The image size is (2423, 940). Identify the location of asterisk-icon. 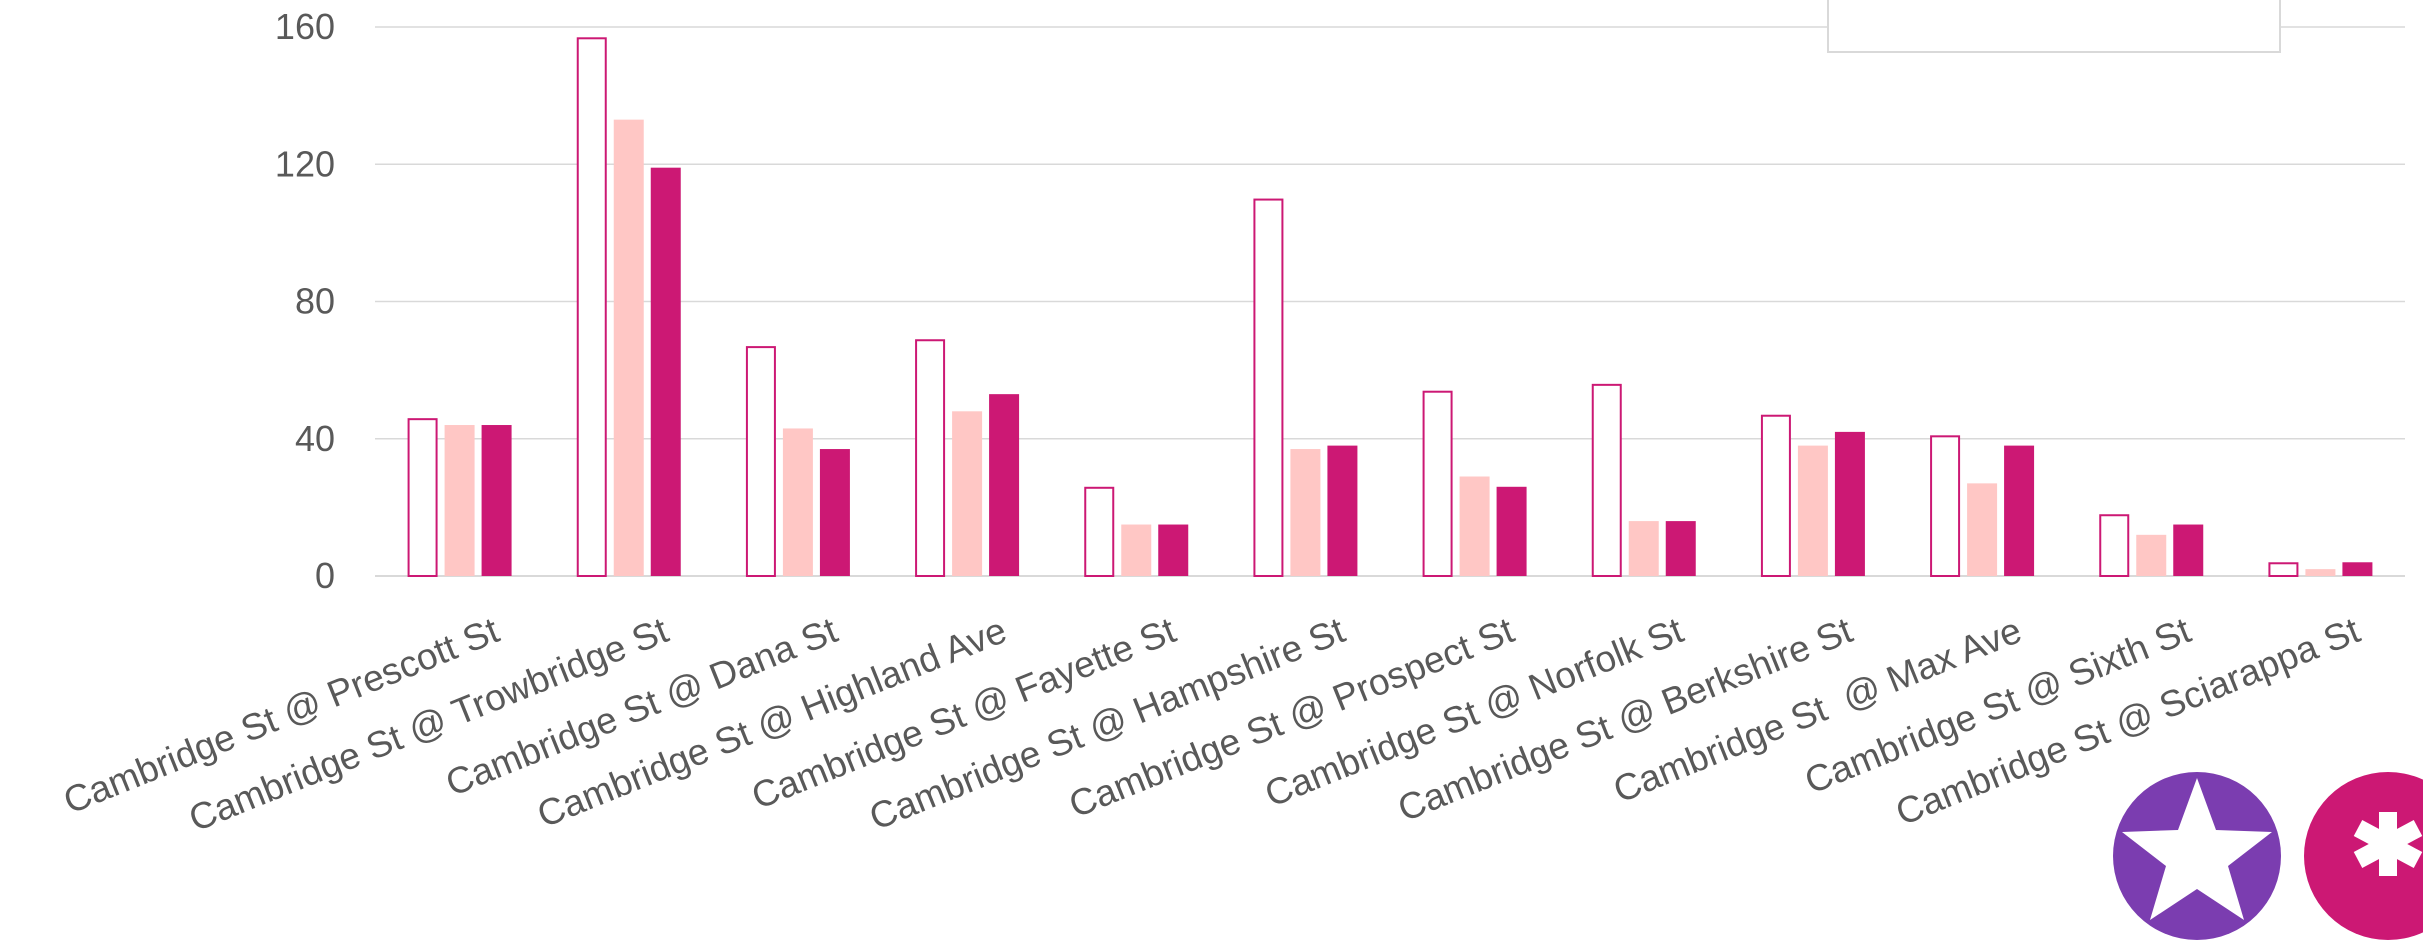
(2388, 844).